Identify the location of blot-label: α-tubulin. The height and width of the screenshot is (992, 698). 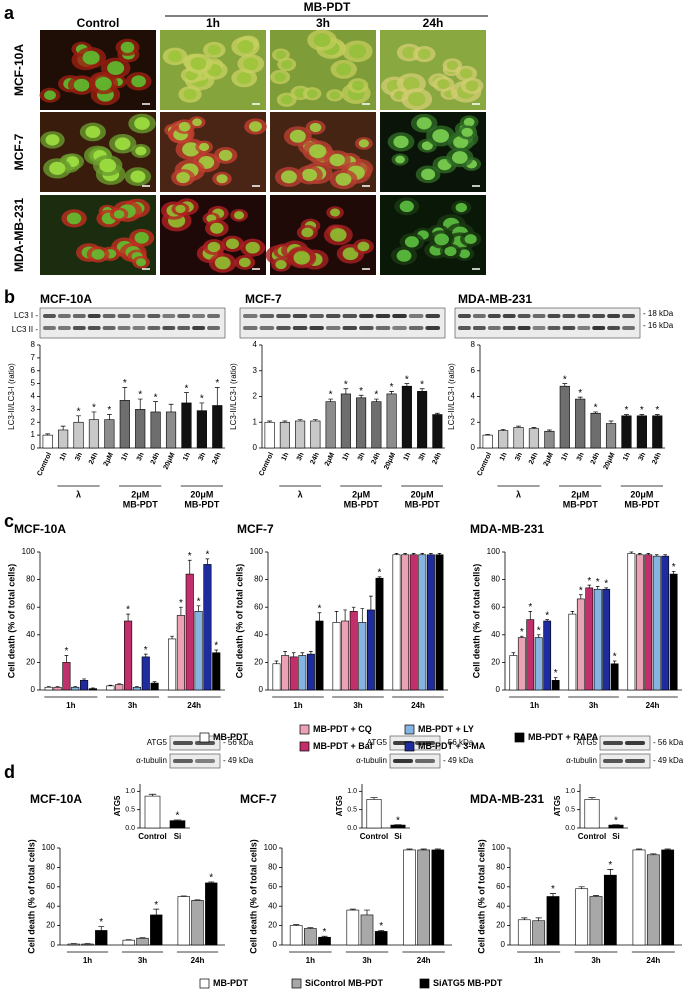
(371, 760).